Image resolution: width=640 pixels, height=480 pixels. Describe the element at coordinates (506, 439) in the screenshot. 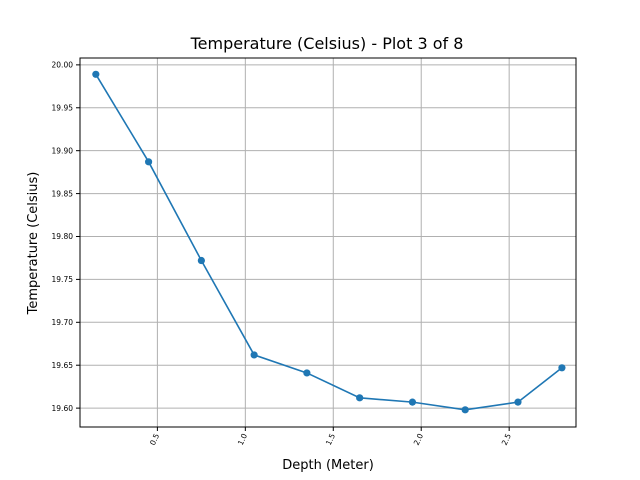

I see `x-tick-label: 2.5` at that location.